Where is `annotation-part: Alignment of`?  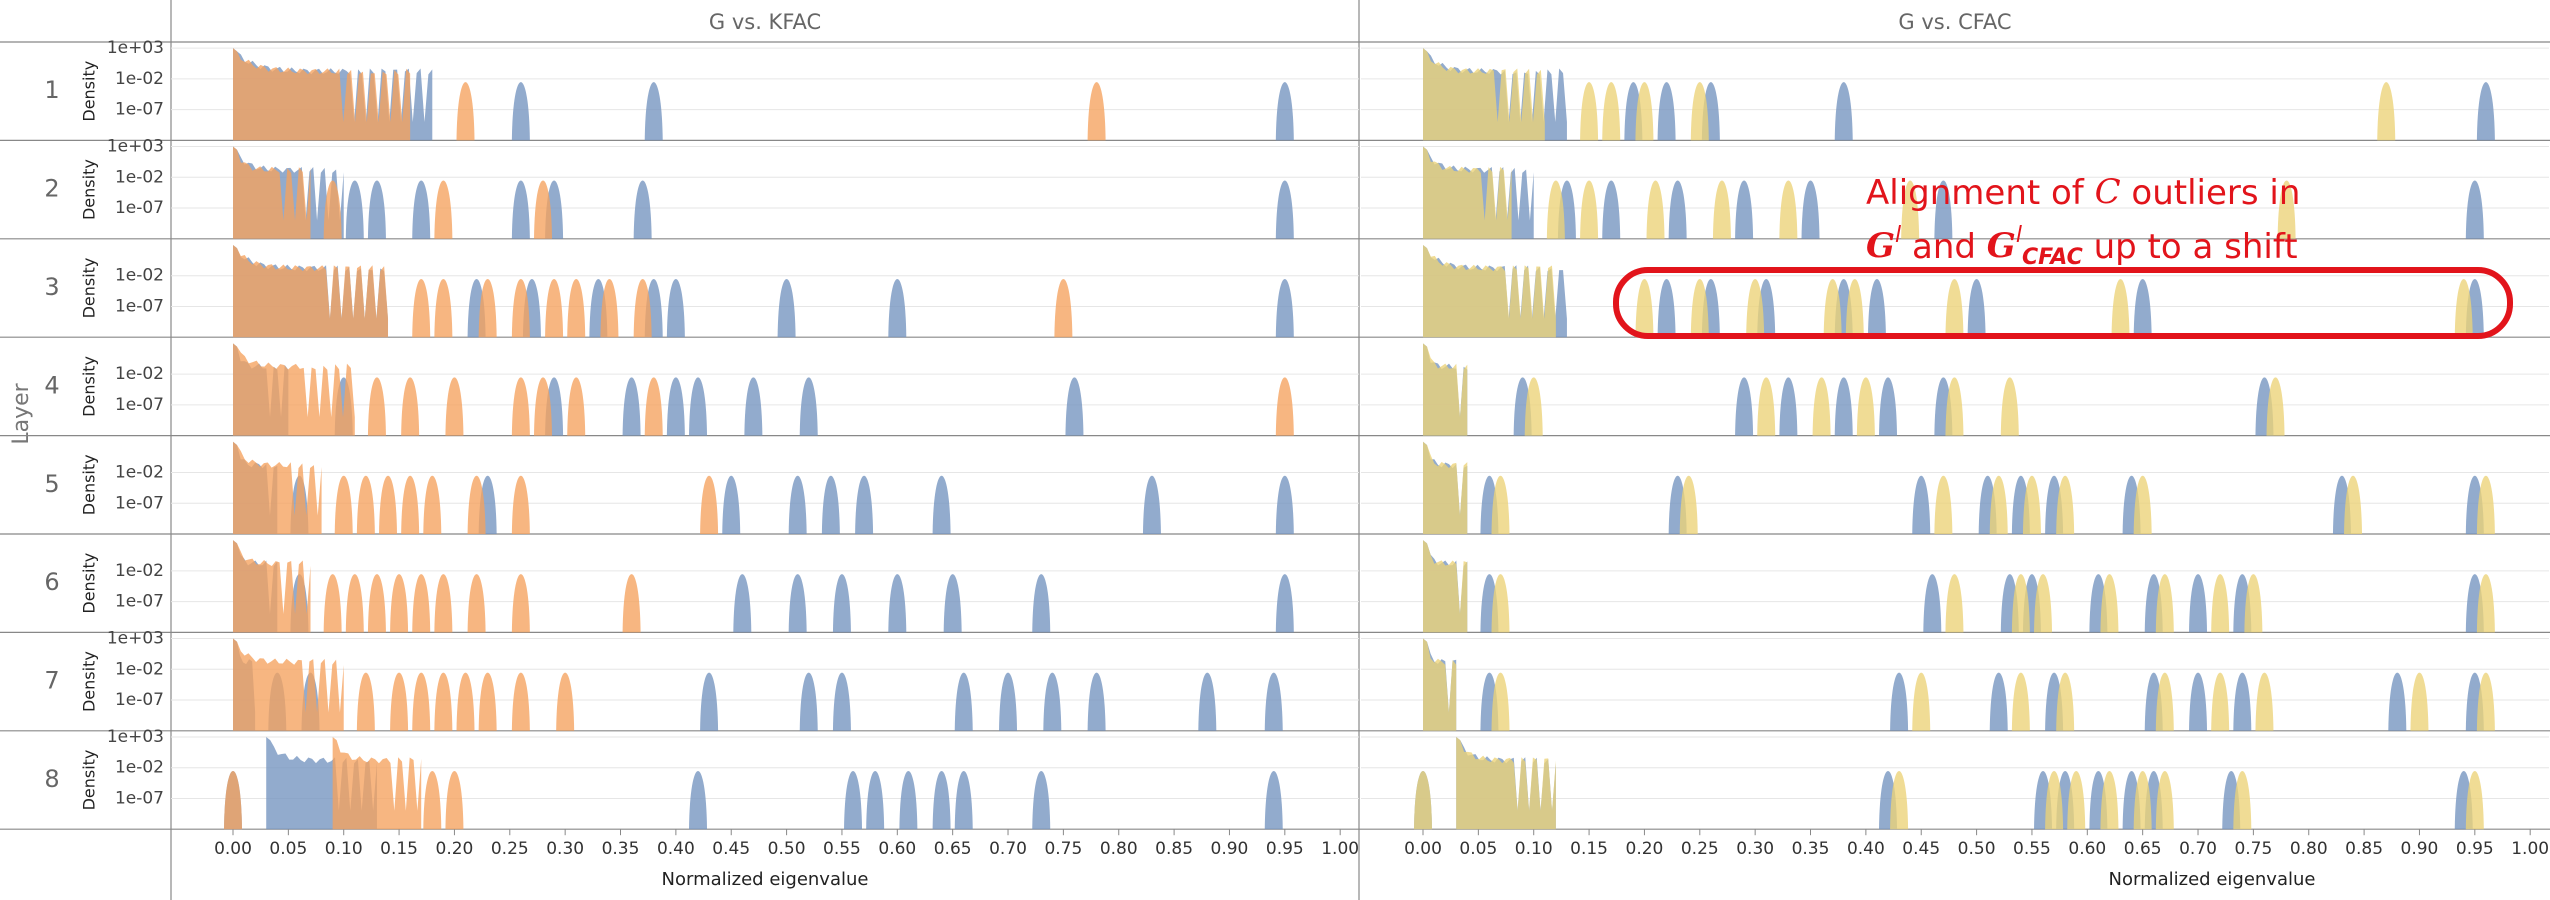
annotation-part: Alignment of is located at coordinates (1980, 193).